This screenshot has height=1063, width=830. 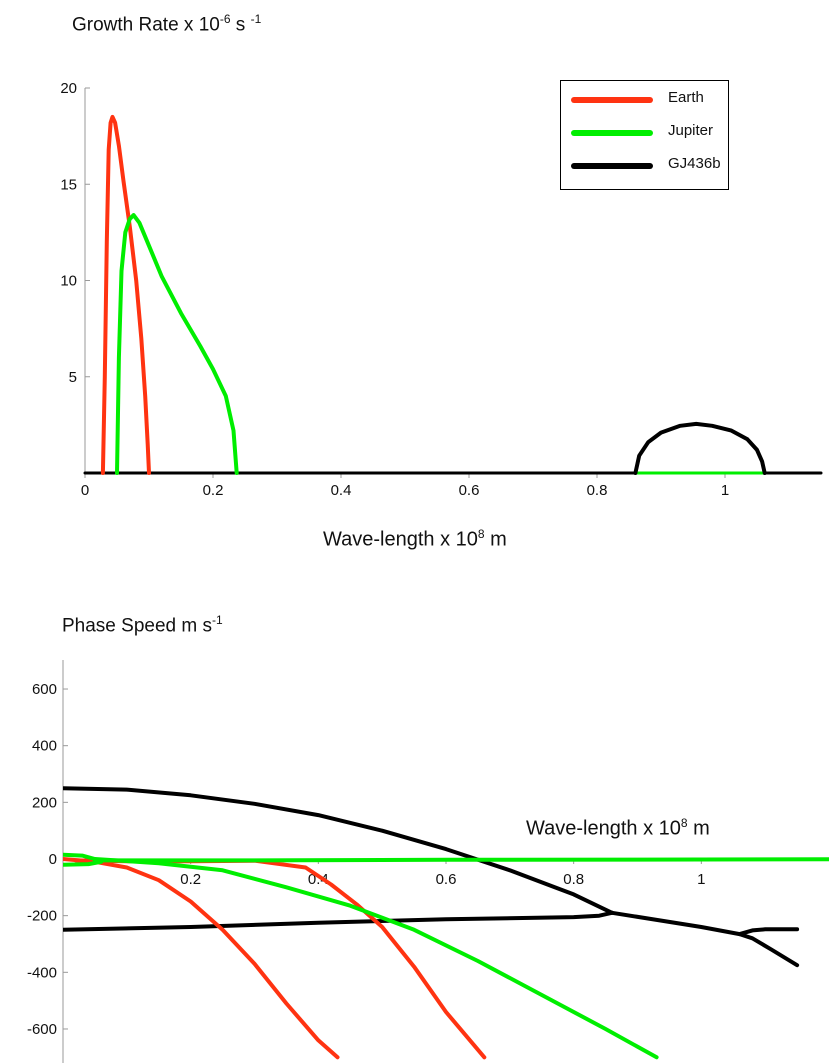 I want to click on y-tick-label: -400, so click(x=42, y=972).